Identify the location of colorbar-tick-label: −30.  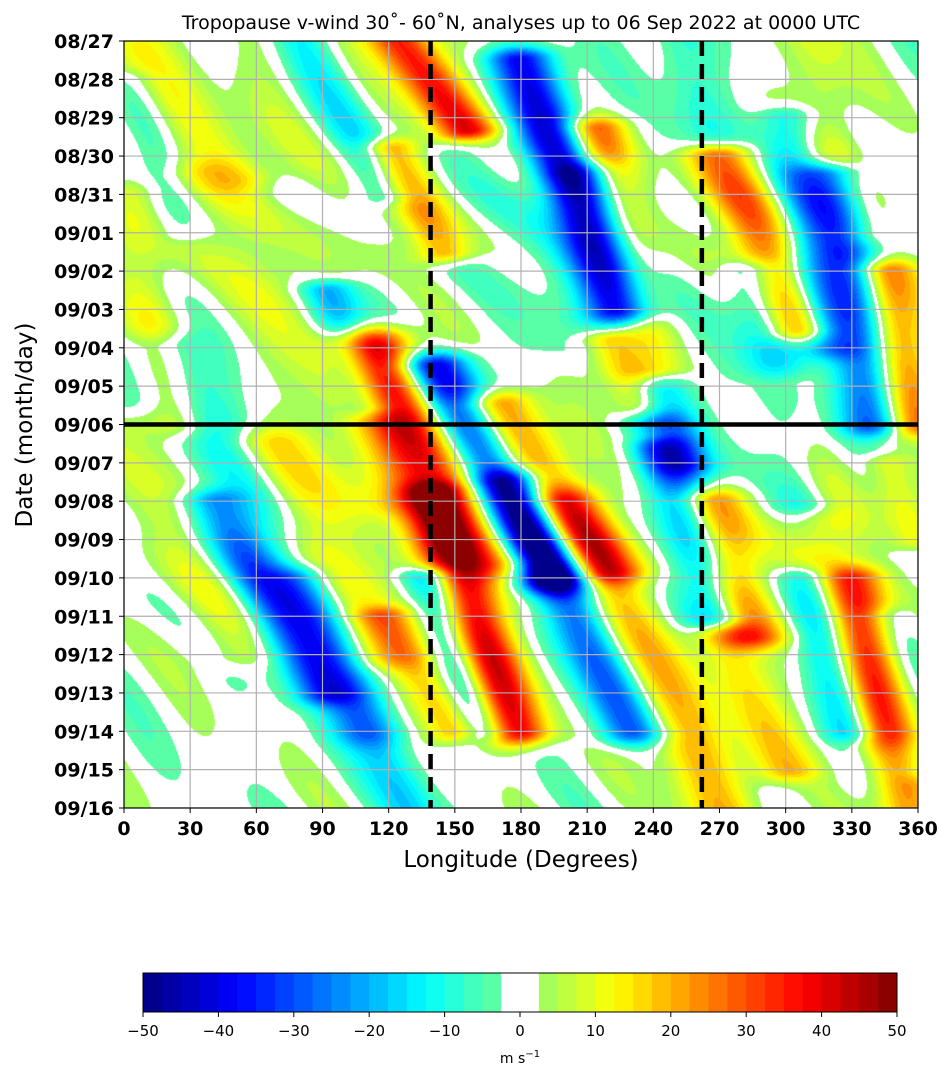
(294, 1031).